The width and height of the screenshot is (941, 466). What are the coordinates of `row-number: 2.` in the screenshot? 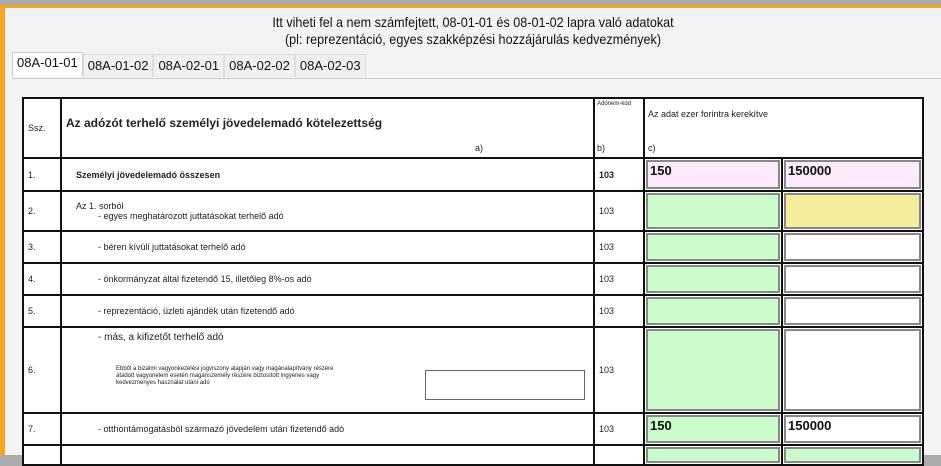 It's located at (42, 211).